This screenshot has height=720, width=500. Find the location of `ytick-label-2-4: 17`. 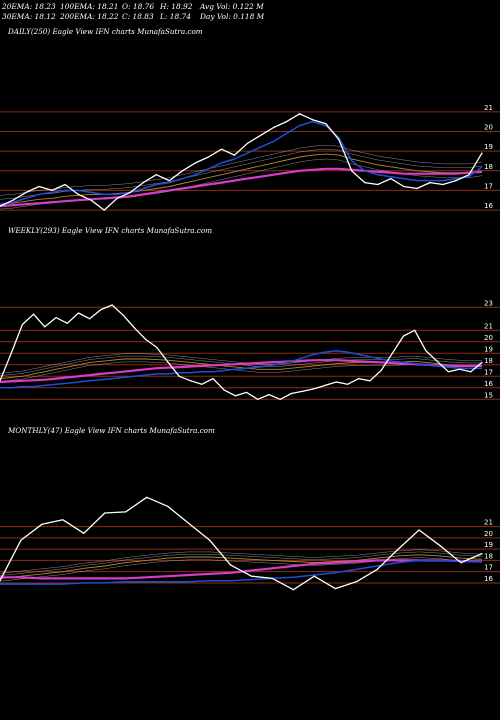

ytick-label-2-4: 17 is located at coordinates (488, 568).